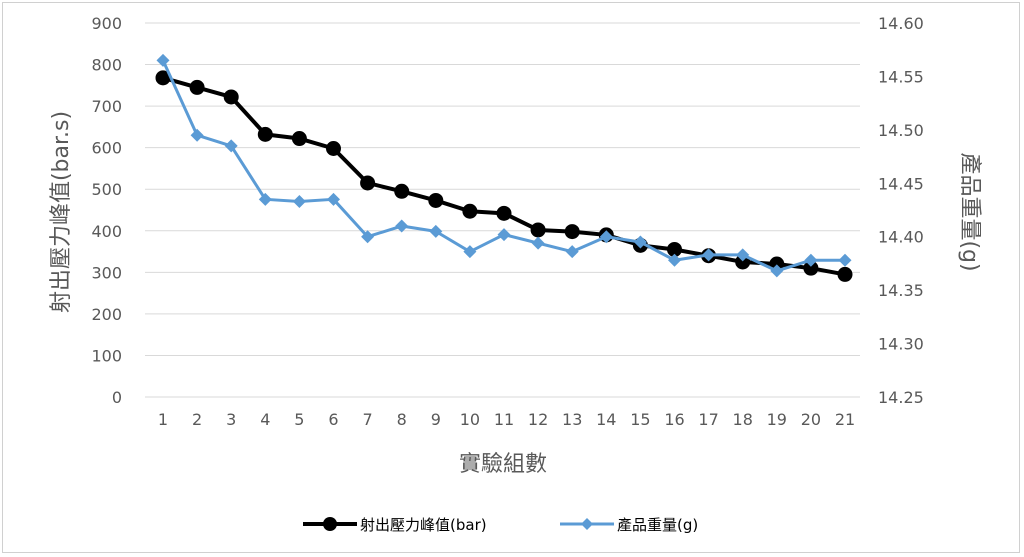 The image size is (1024, 557). I want to click on left-tick-label: 300, so click(106, 272).